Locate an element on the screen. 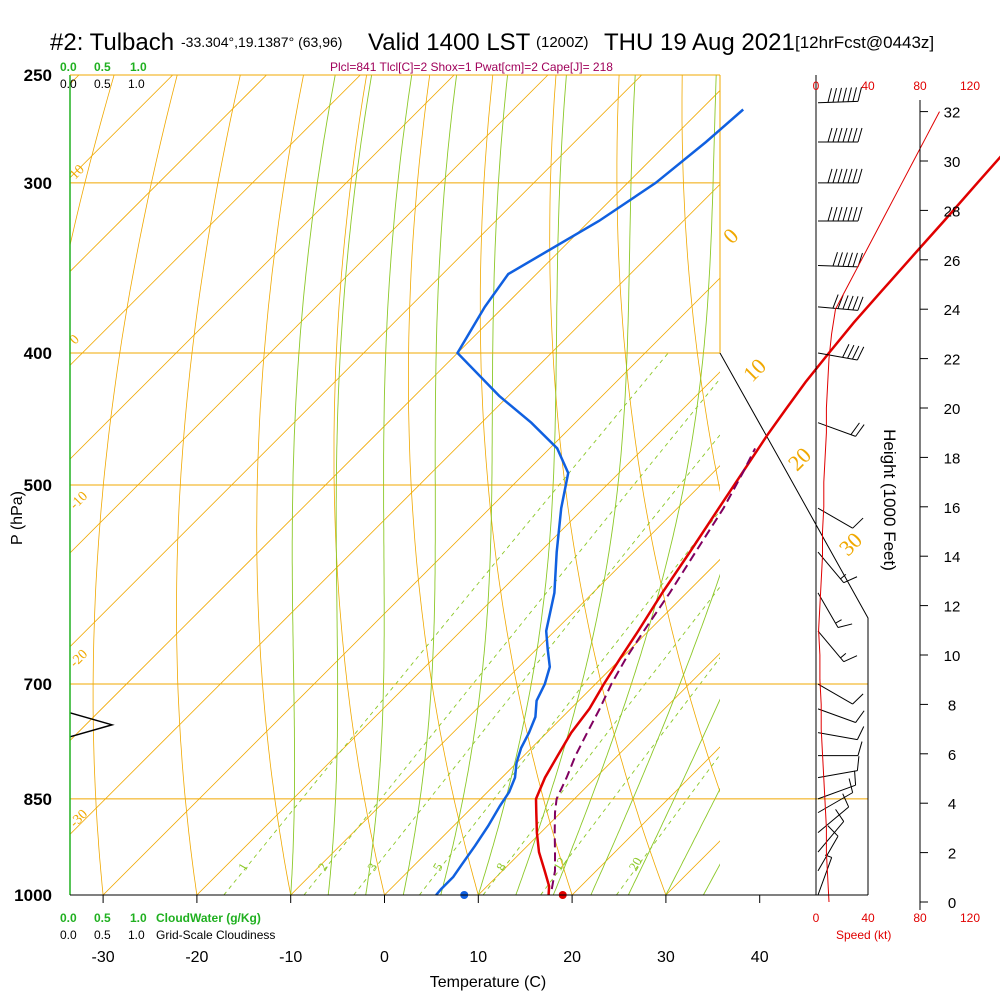 Image resolution: width=1000 pixels, height=1000 pixels. station-coords: -33.304°,19.1387° (63,96) is located at coordinates (261, 42).